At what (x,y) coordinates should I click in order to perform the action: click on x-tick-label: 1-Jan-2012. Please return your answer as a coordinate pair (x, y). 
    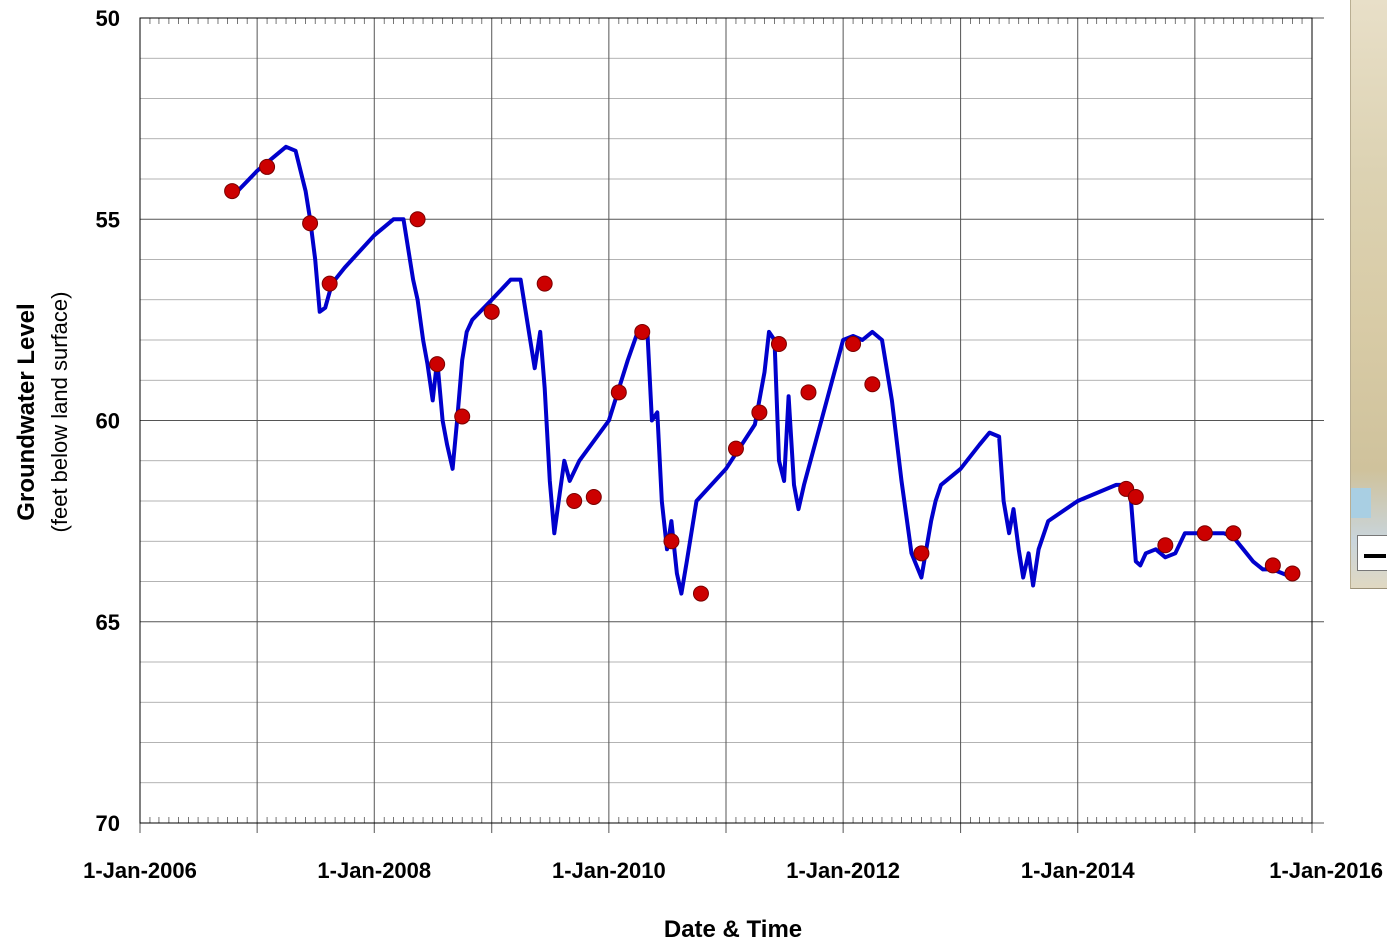
    Looking at the image, I should click on (843, 870).